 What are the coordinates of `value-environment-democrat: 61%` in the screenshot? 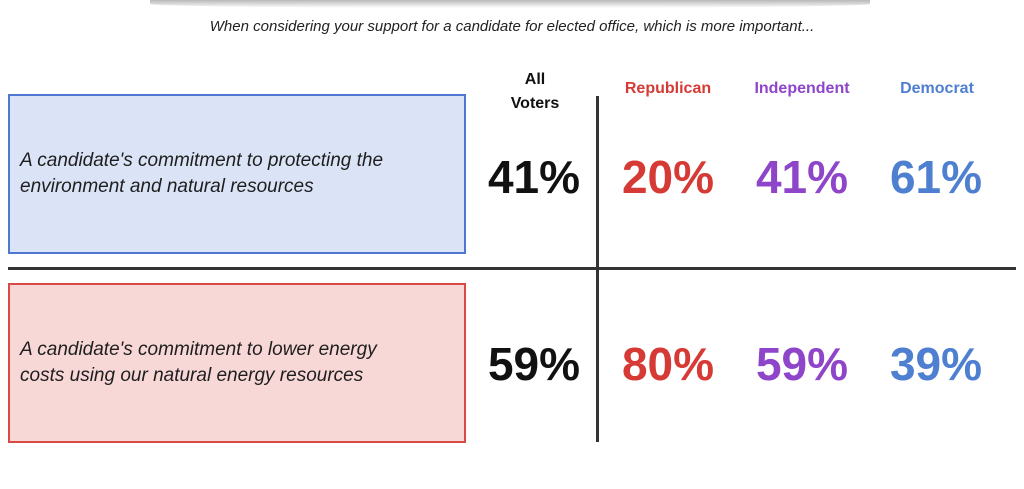 It's located at (936, 177).